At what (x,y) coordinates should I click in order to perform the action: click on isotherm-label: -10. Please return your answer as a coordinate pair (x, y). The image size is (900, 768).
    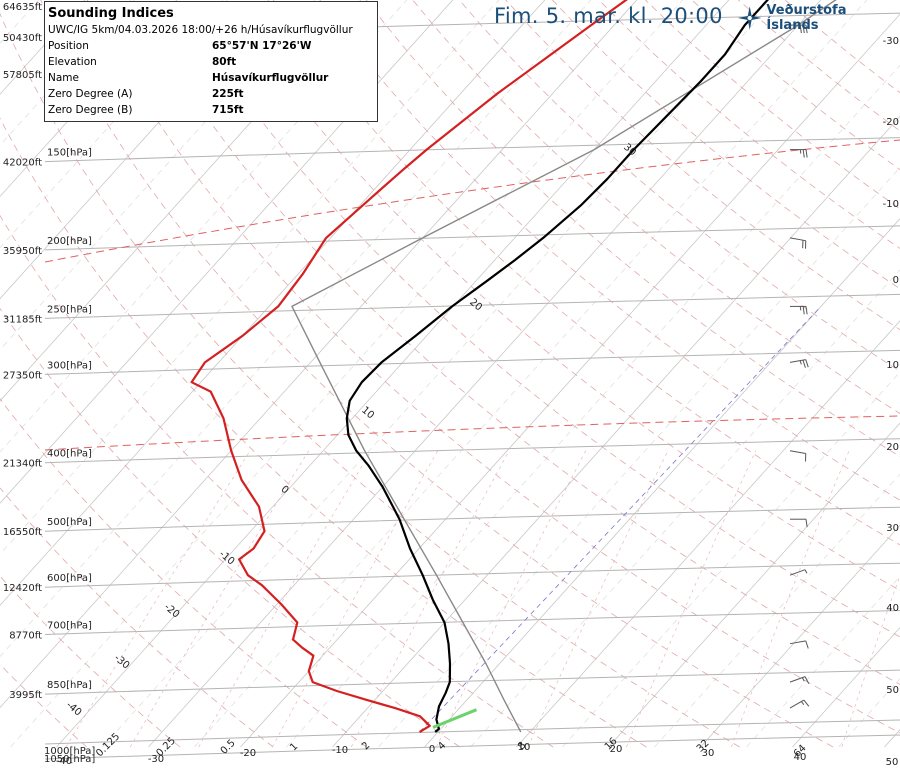
    Looking at the image, I should click on (227, 558).